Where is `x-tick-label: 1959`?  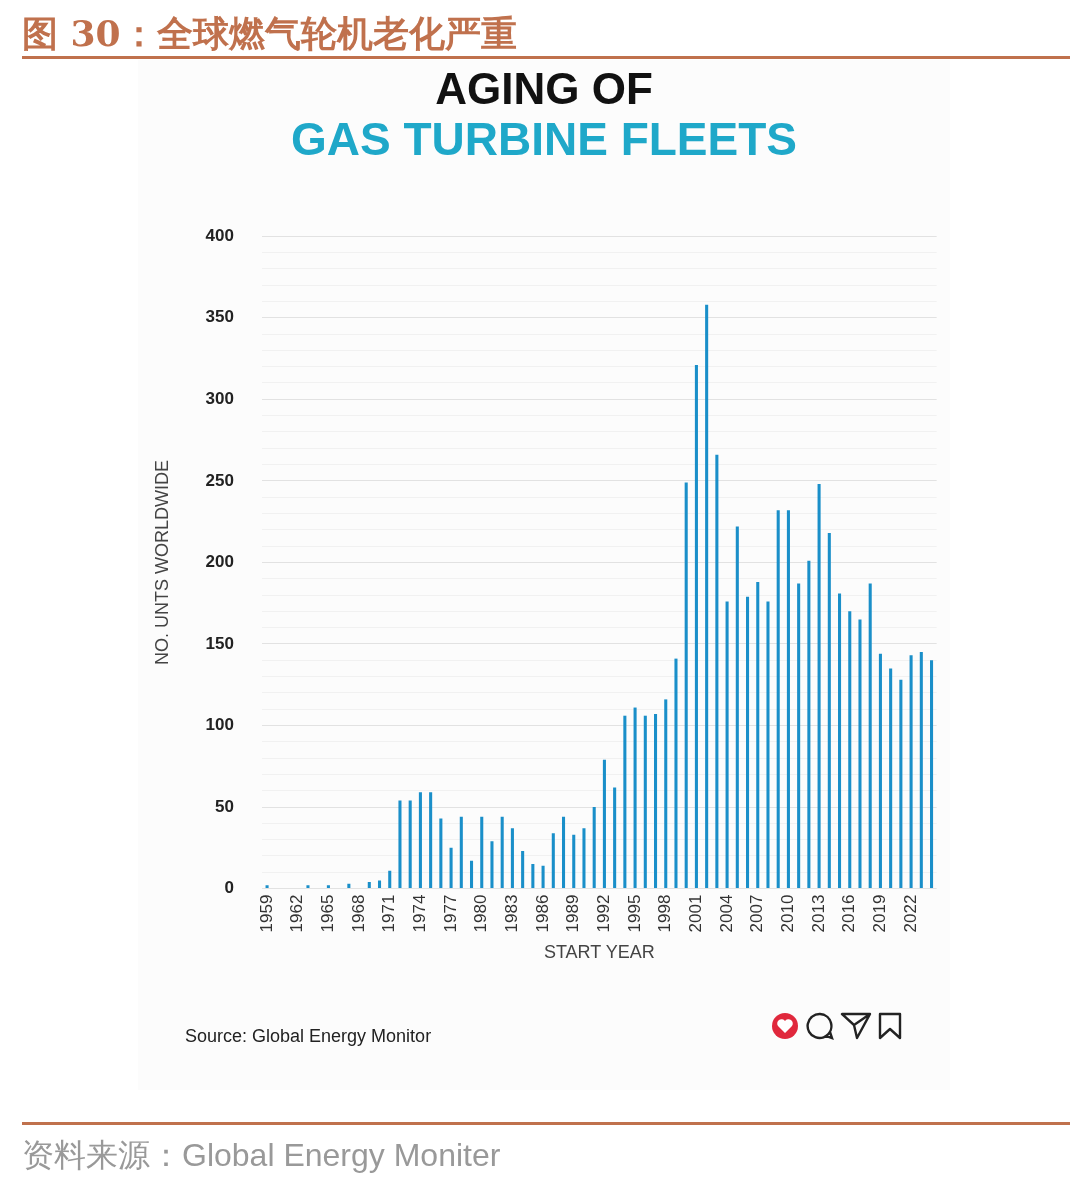
x-tick-label: 1959 is located at coordinates (266, 913).